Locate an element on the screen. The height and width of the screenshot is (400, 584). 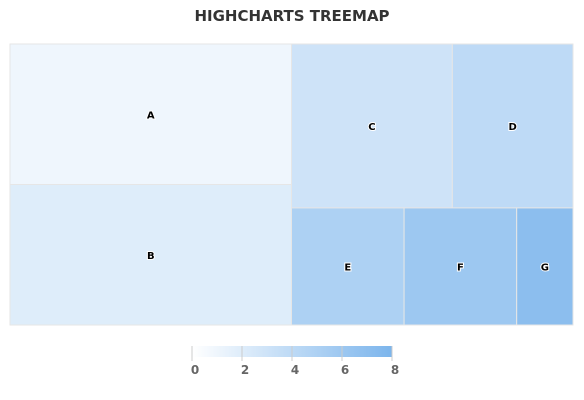
color-axis-tick-label: 2 is located at coordinates (245, 370).